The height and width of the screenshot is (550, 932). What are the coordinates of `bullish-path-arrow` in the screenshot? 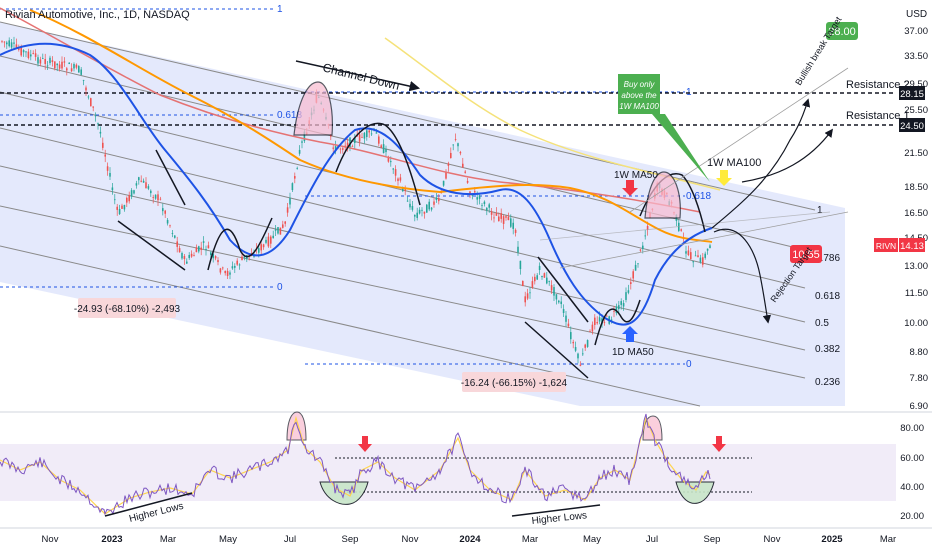 It's located at (761, 163).